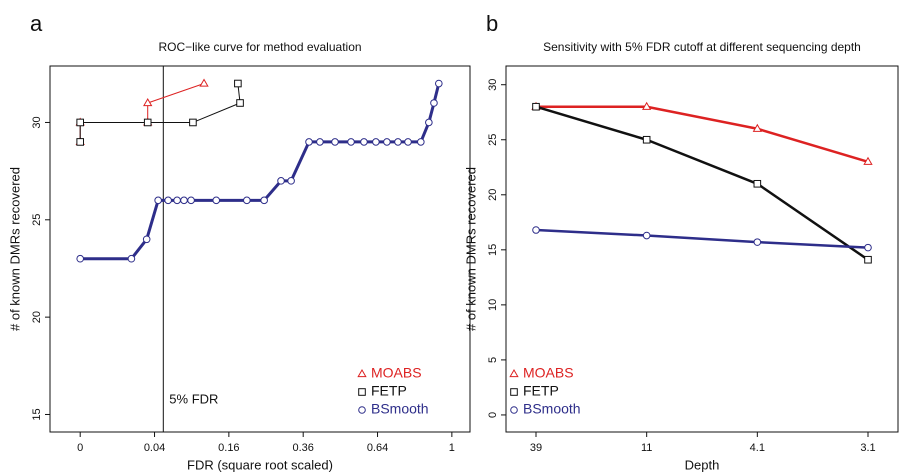  I want to click on x-axis-label: Depth, so click(702, 464).